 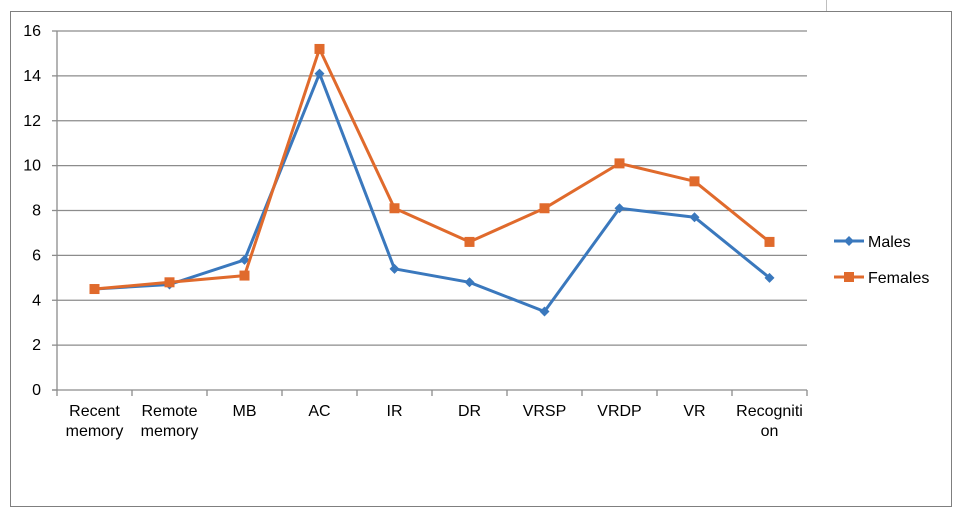 I want to click on x-tick-label: IR, so click(x=395, y=411).